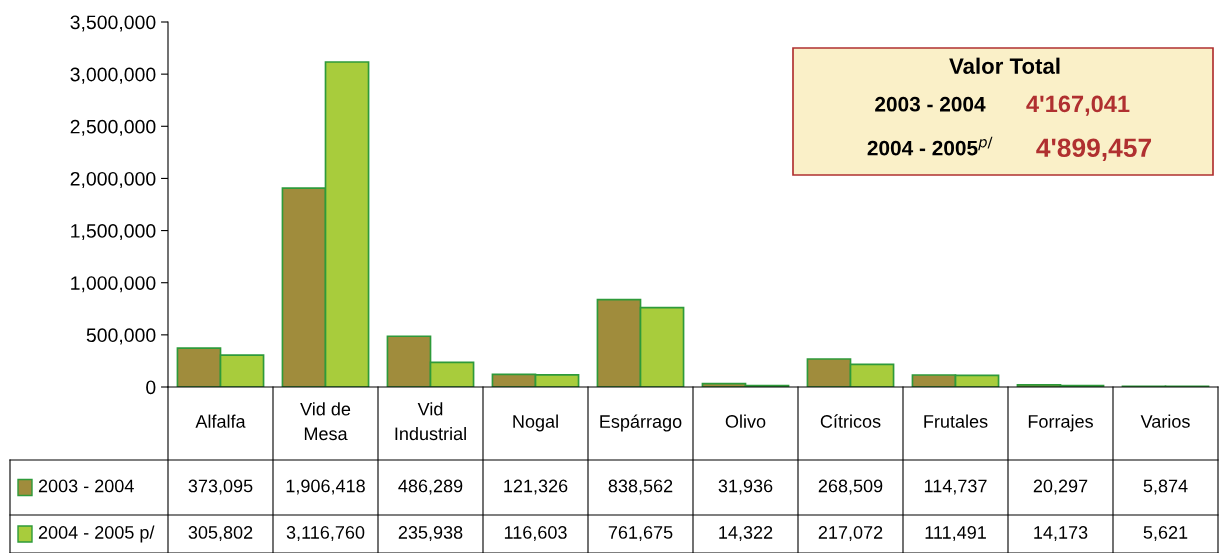 The height and width of the screenshot is (553, 1219). I want to click on legend-label: 2004 - 2005 p/, so click(96, 534).